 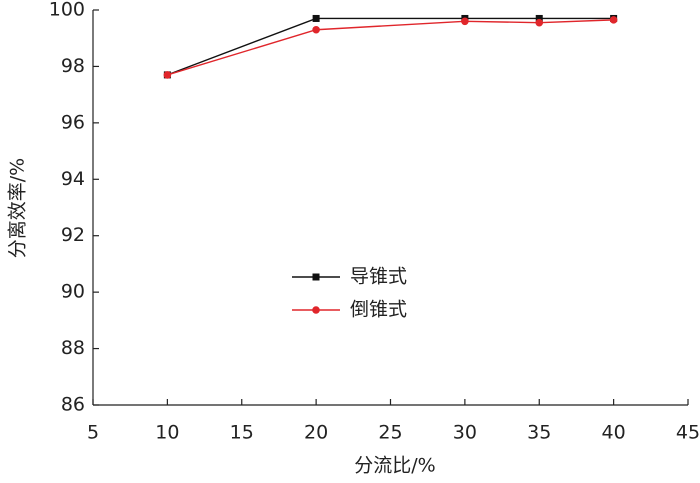 What do you see at coordinates (614, 433) in the screenshot?
I see `x-tick-label: 40` at bounding box center [614, 433].